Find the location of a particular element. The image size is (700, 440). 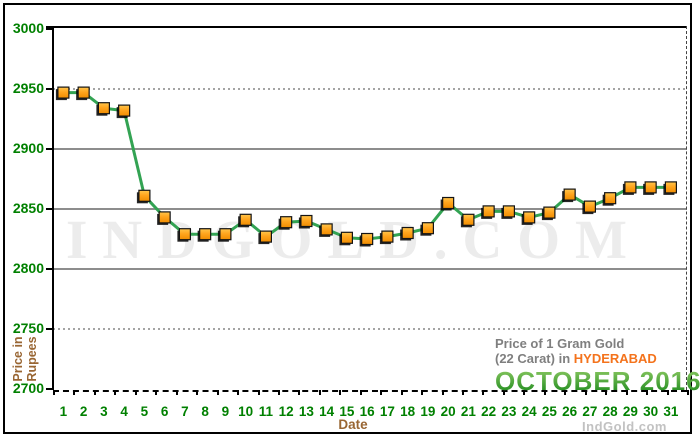

x-axis-label-20: 20 is located at coordinates (448, 411).